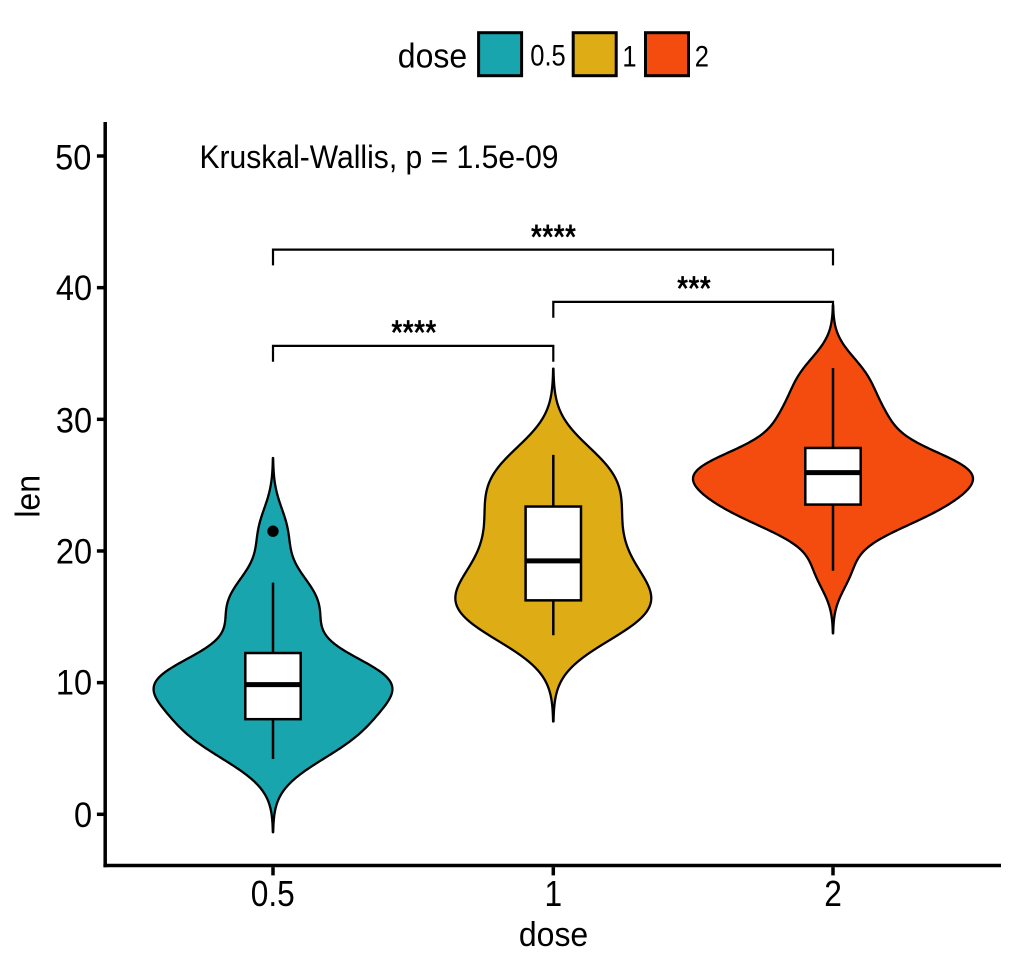  Describe the element at coordinates (74, 420) in the screenshot. I see `svg-text: 30` at that location.